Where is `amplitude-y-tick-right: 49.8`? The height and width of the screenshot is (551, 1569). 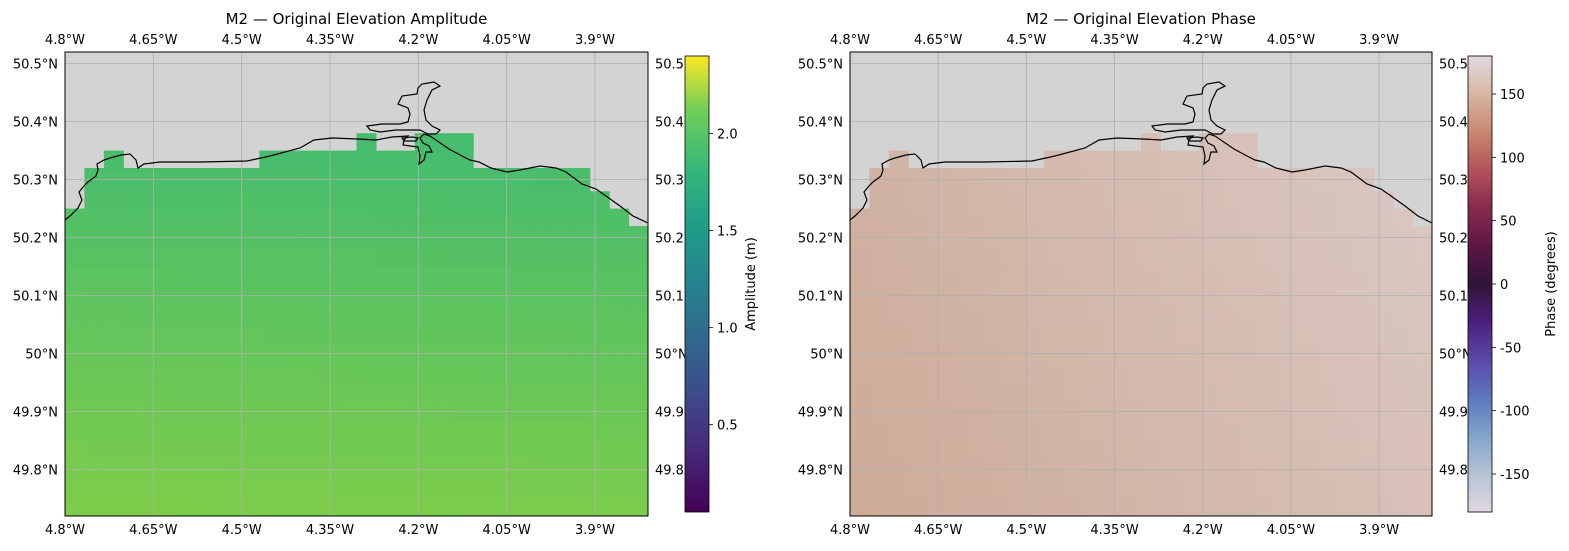
amplitude-y-tick-right: 49.8 is located at coordinates (669, 471).